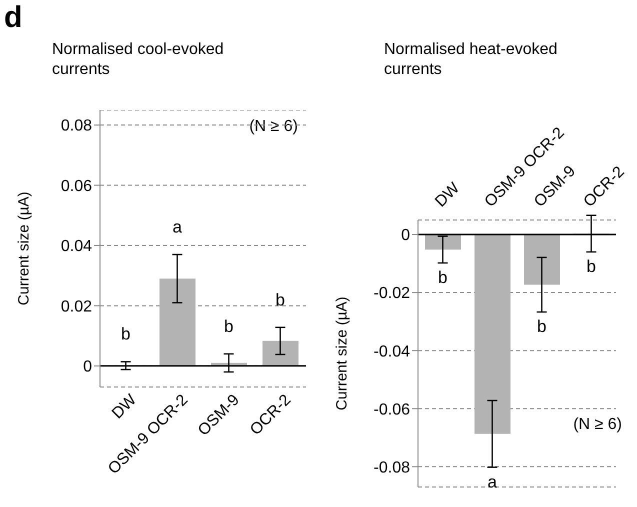  What do you see at coordinates (76, 186) in the screenshot?
I see `y-tick-label: 0.06` at bounding box center [76, 186].